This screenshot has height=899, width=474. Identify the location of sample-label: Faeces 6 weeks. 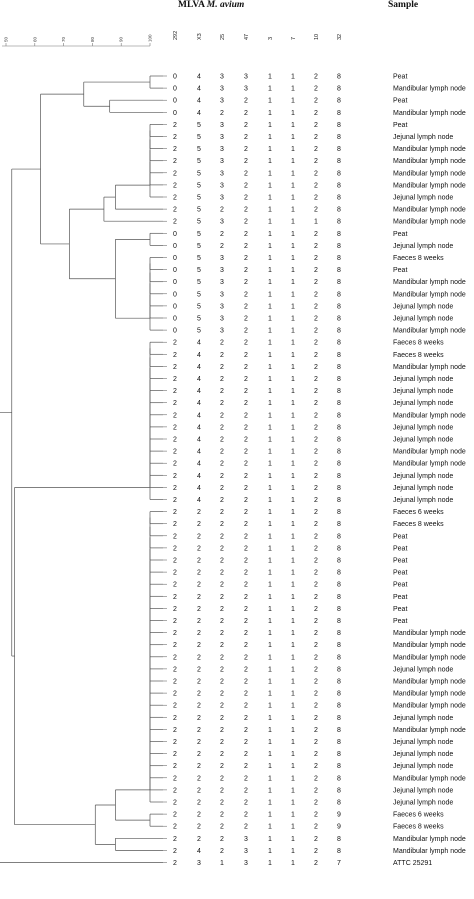
(418, 815).